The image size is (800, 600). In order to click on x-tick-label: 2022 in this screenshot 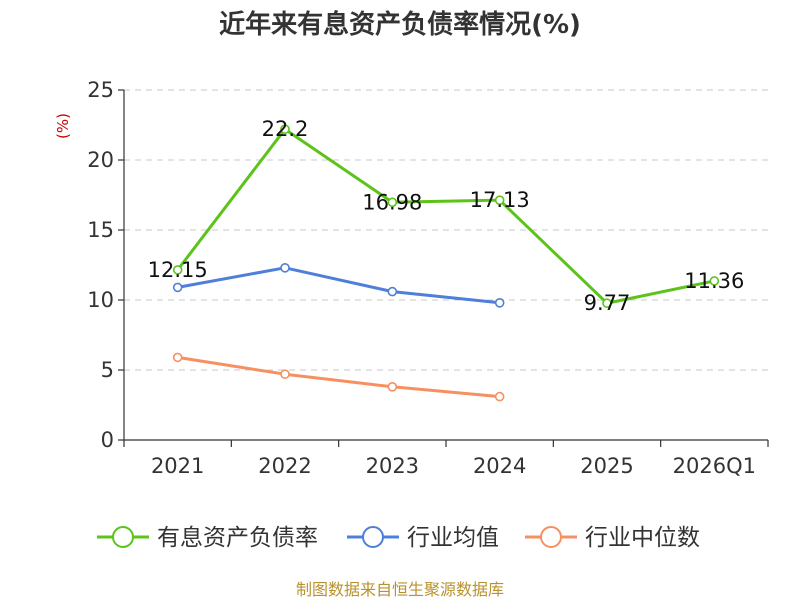, I will do `click(284, 466)`.